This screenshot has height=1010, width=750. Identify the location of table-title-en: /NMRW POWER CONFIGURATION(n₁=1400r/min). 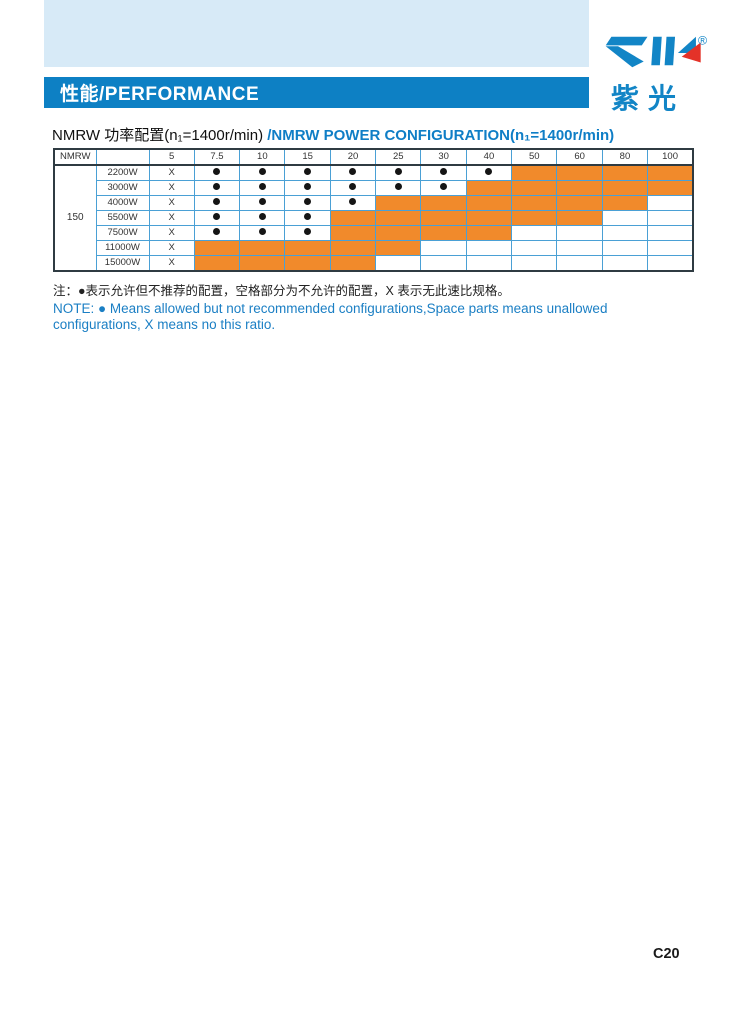
(441, 135).